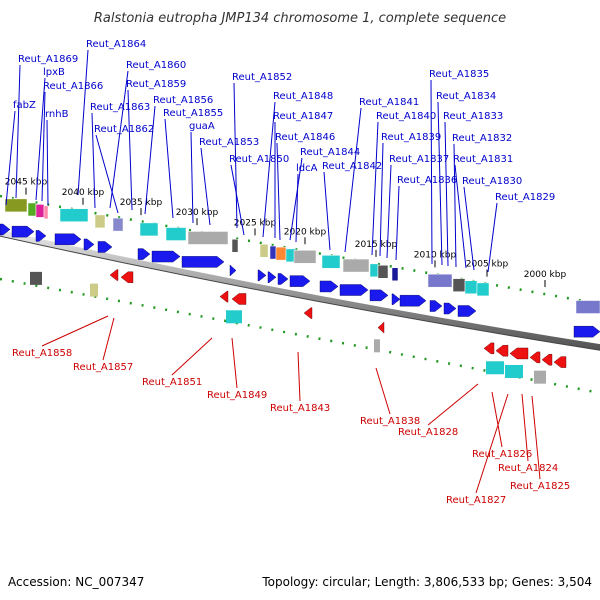 The width and height of the screenshot is (600, 600). What do you see at coordinates (303, 96) in the screenshot?
I see `forward-gene-label: Reut_A1848` at bounding box center [303, 96].